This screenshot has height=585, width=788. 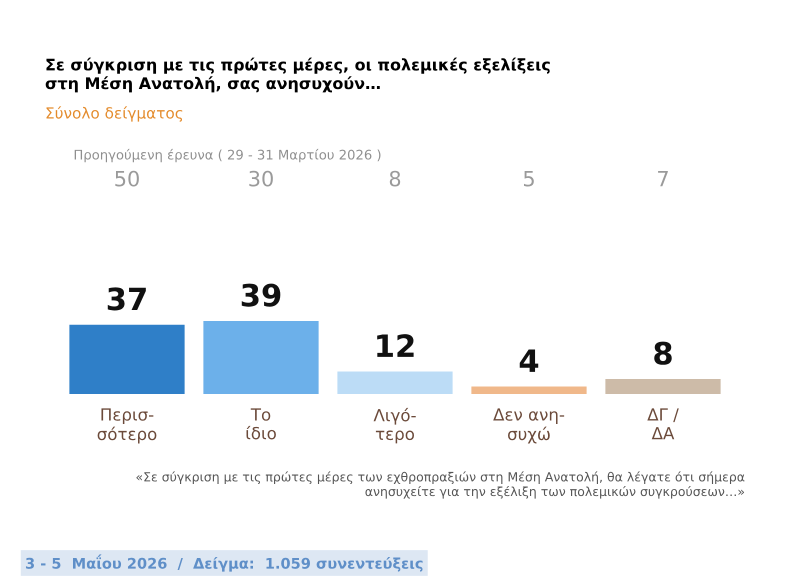 I want to click on data-label: 37, so click(x=127, y=298).